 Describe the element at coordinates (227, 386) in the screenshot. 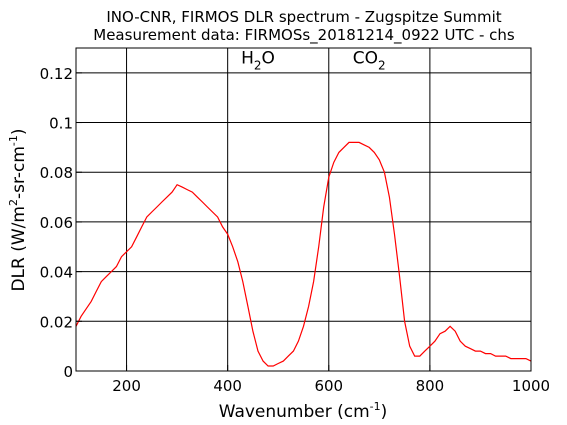

I see `x-tick-label: 400` at that location.